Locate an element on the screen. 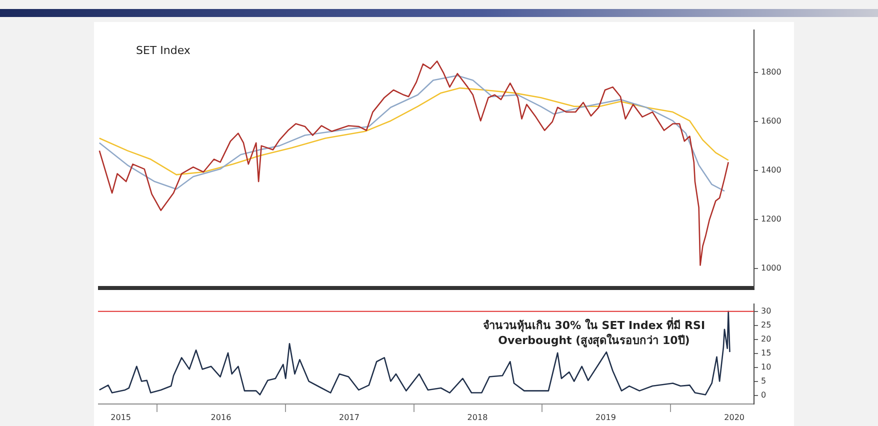  y-tick-label: 1200 is located at coordinates (771, 219).